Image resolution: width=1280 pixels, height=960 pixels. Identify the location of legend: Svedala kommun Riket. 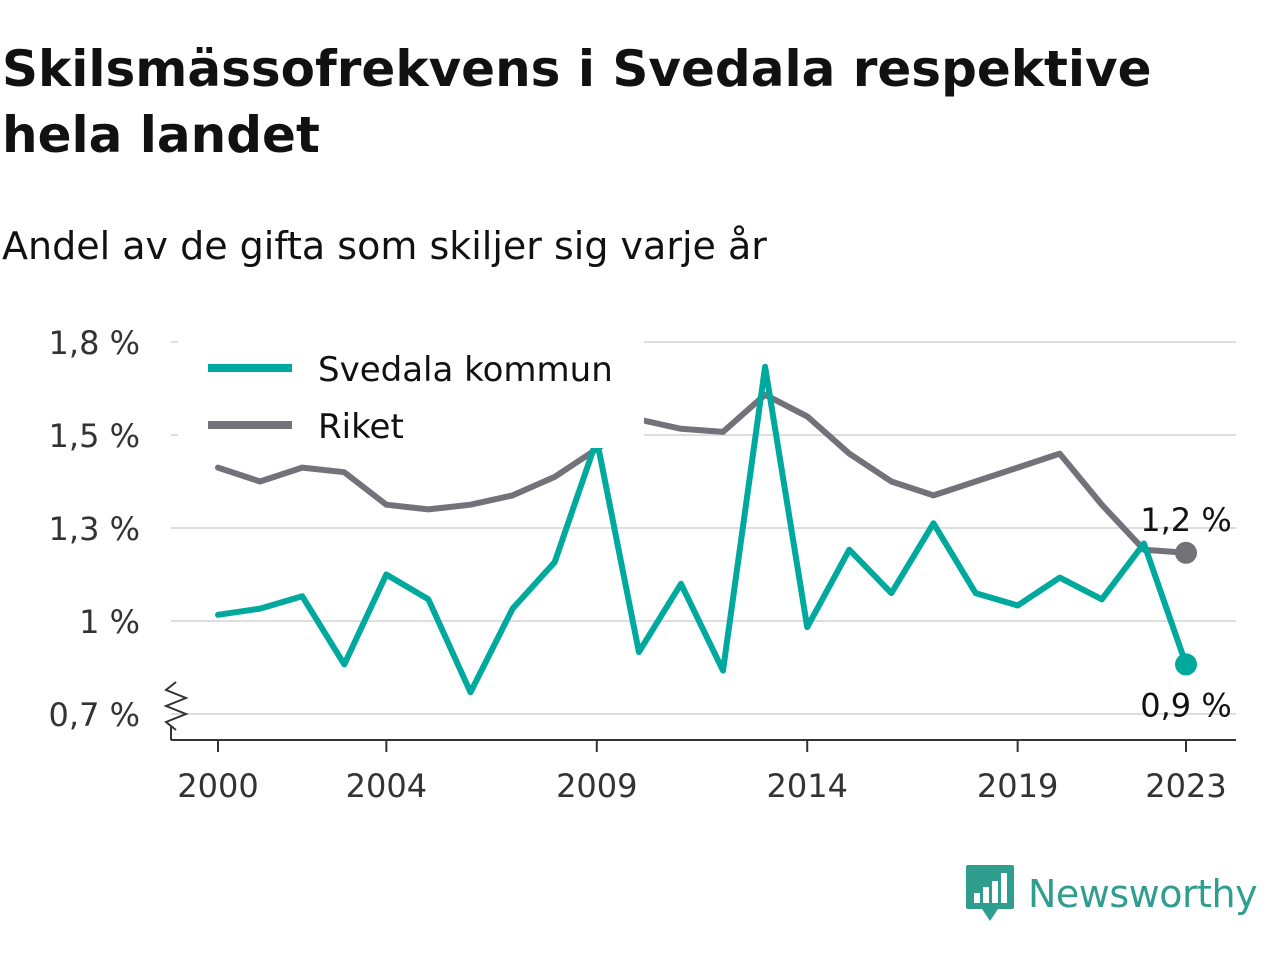
(411, 392).